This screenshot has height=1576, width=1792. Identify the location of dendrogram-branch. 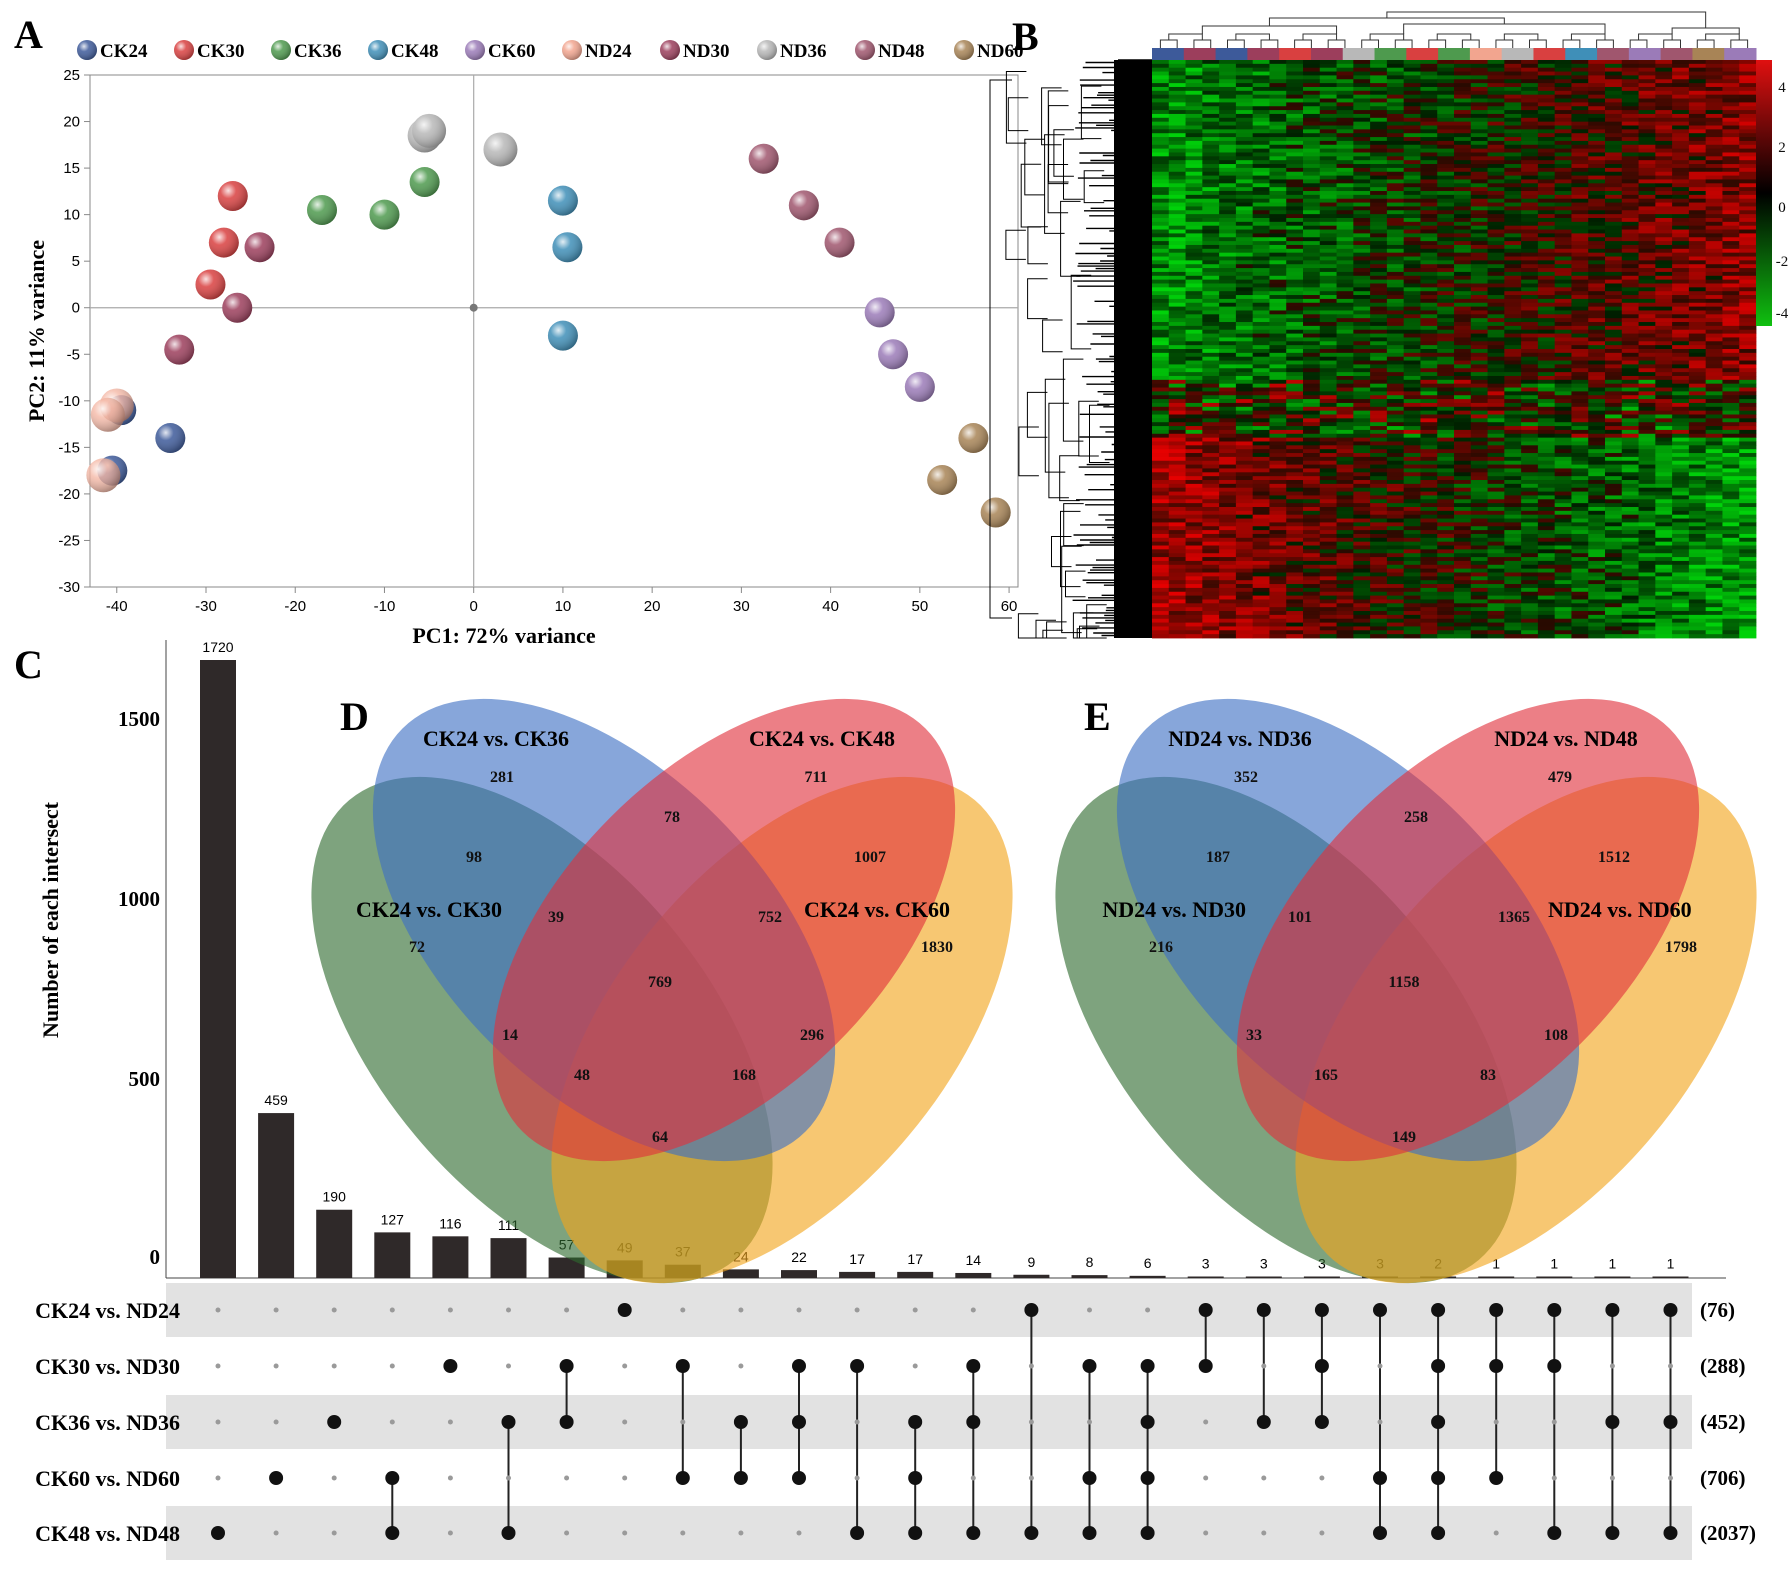
(1470, 28).